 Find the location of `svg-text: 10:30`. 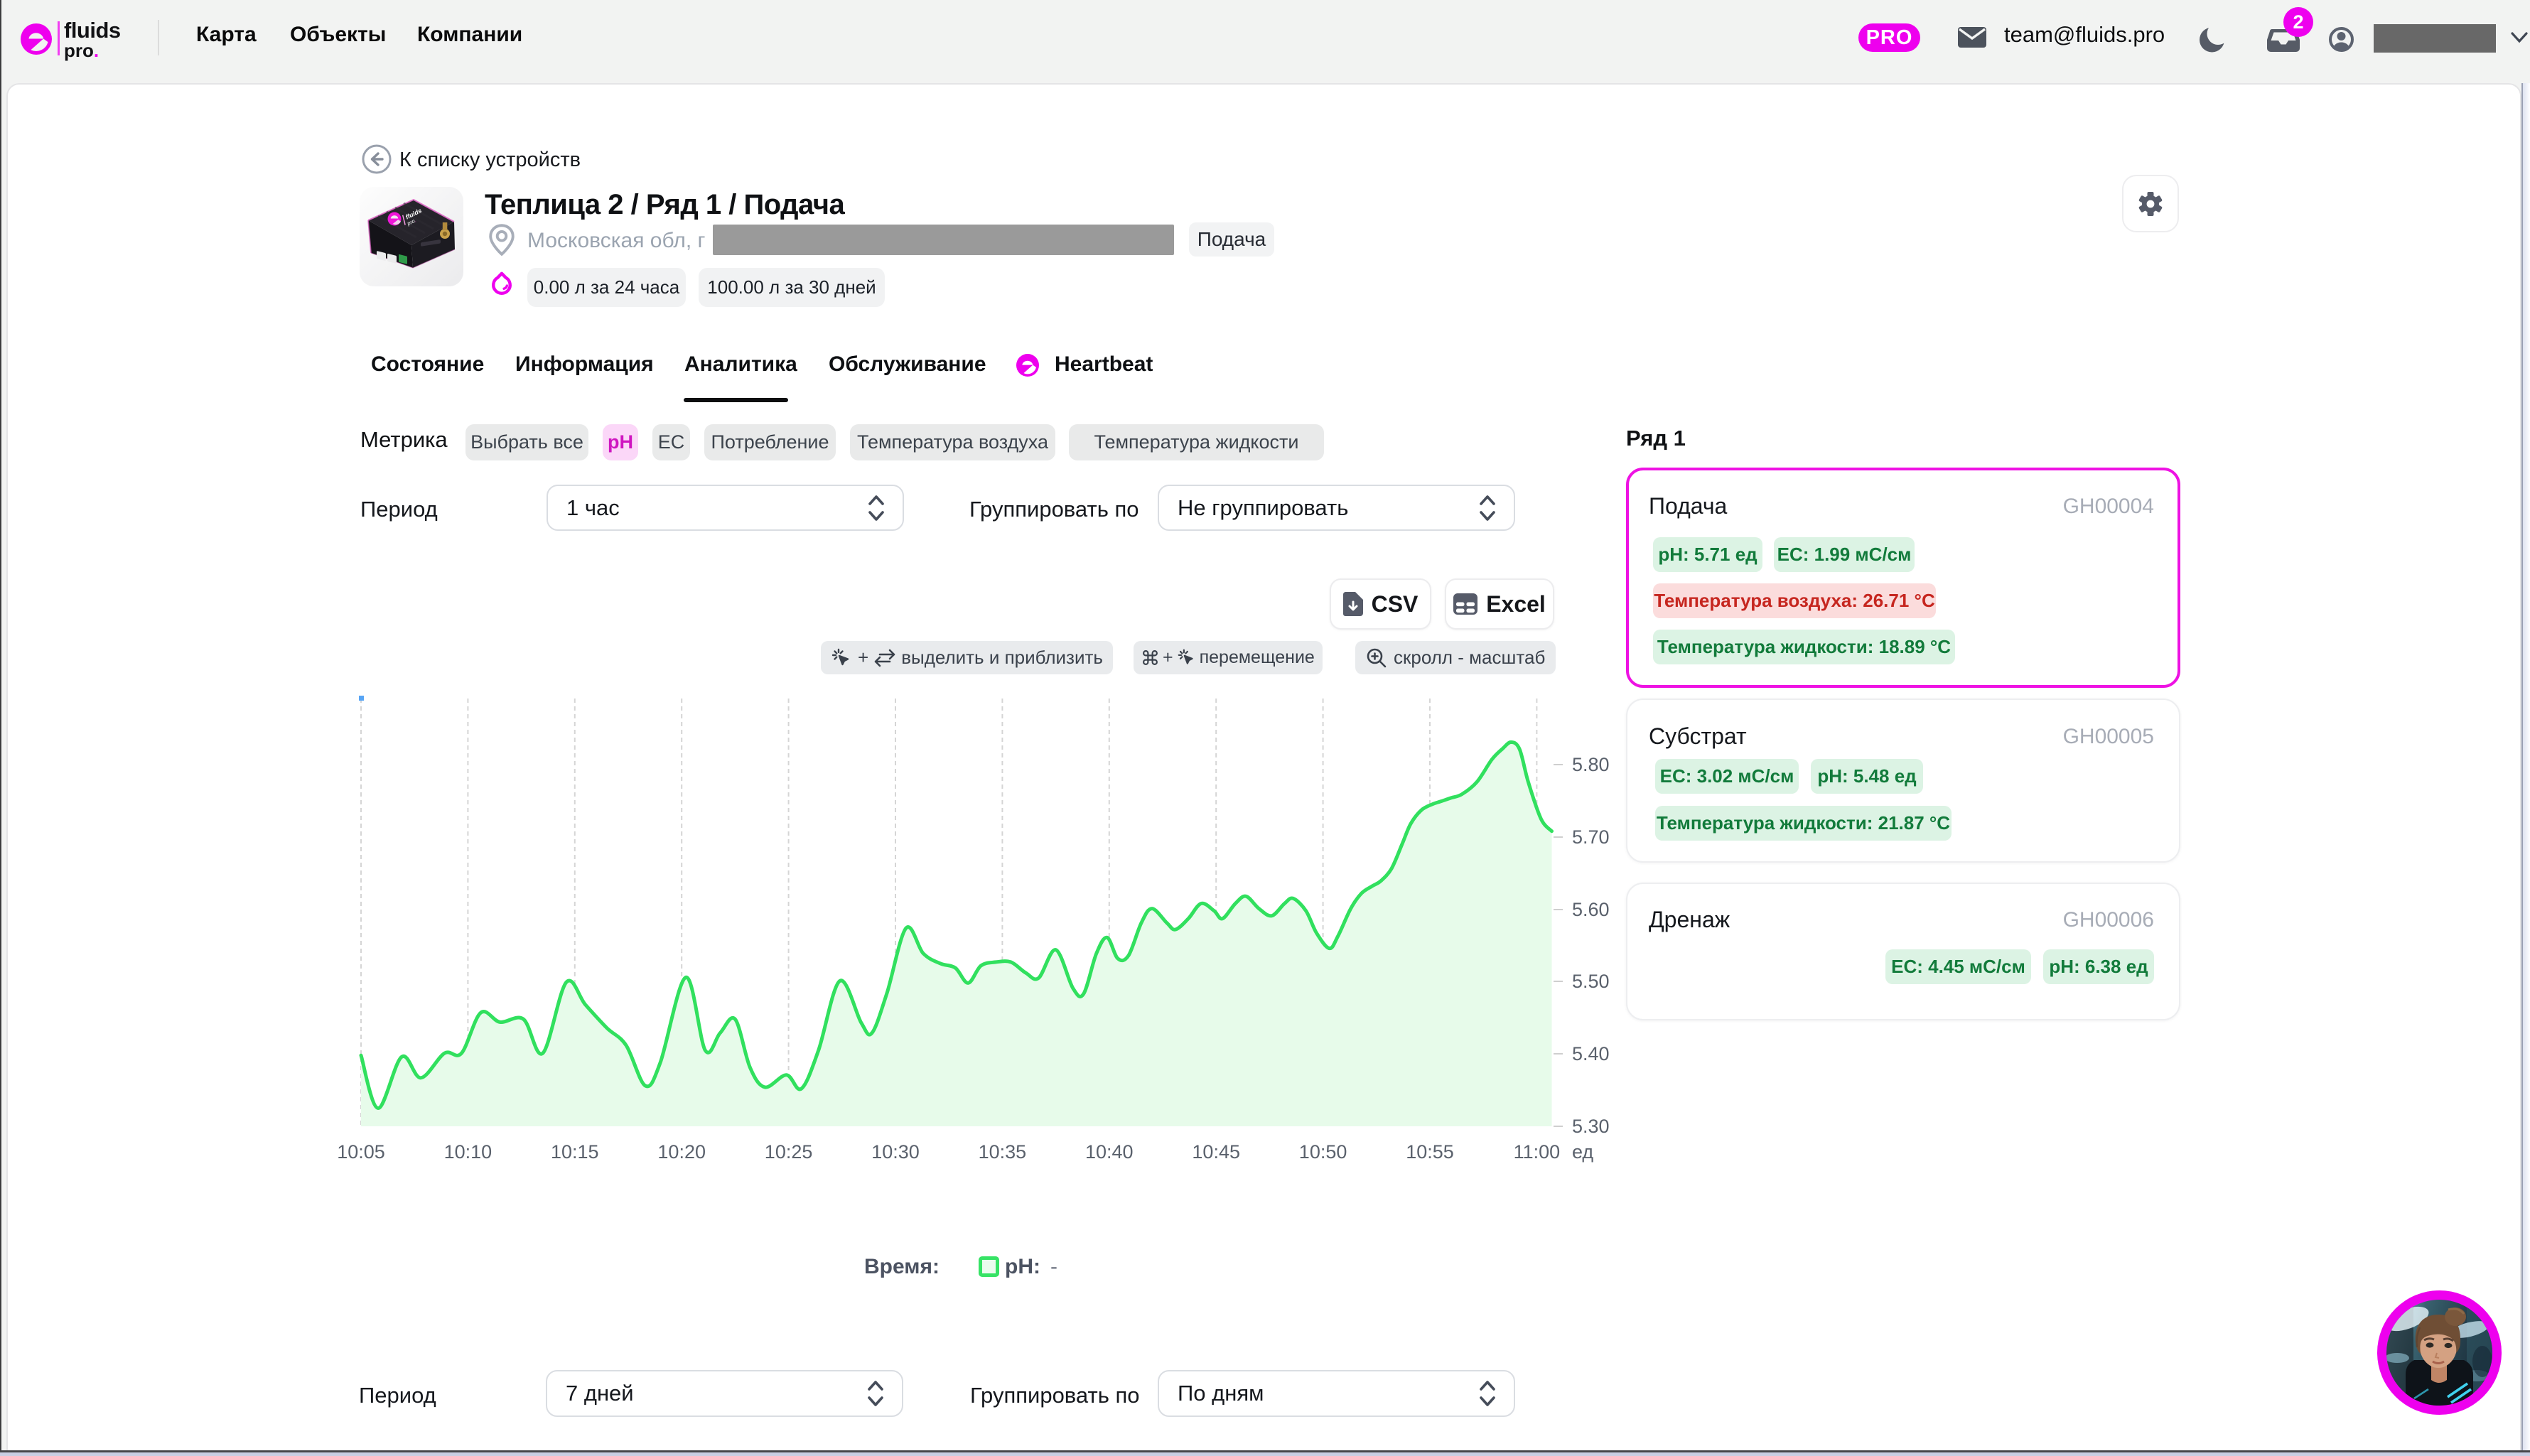

svg-text: 10:30 is located at coordinates (896, 1152).